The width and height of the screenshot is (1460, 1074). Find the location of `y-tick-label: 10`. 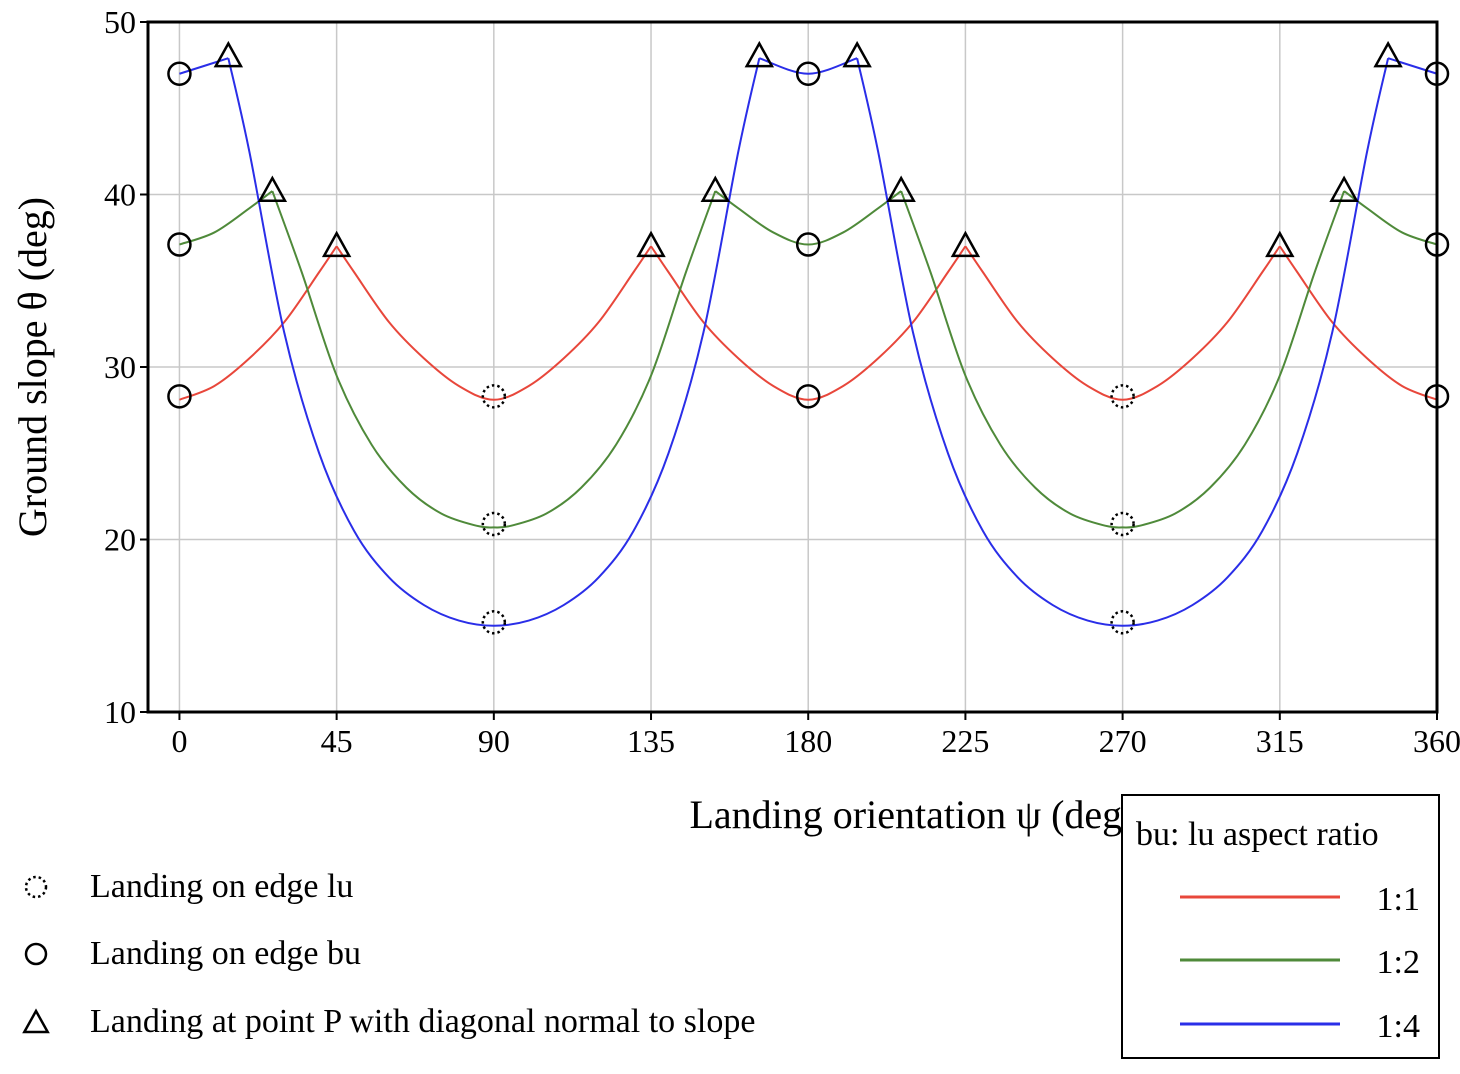

y-tick-label: 10 is located at coordinates (120, 712).